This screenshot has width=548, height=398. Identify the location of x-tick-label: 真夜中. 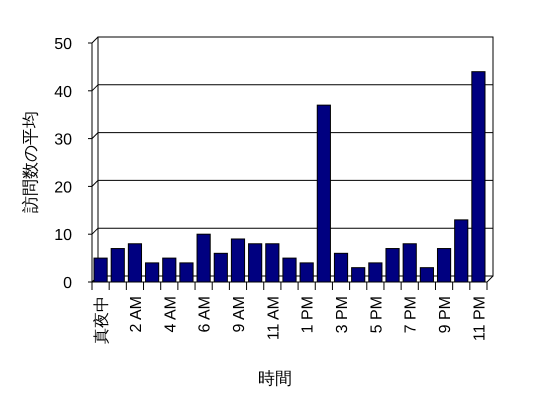
(101, 320).